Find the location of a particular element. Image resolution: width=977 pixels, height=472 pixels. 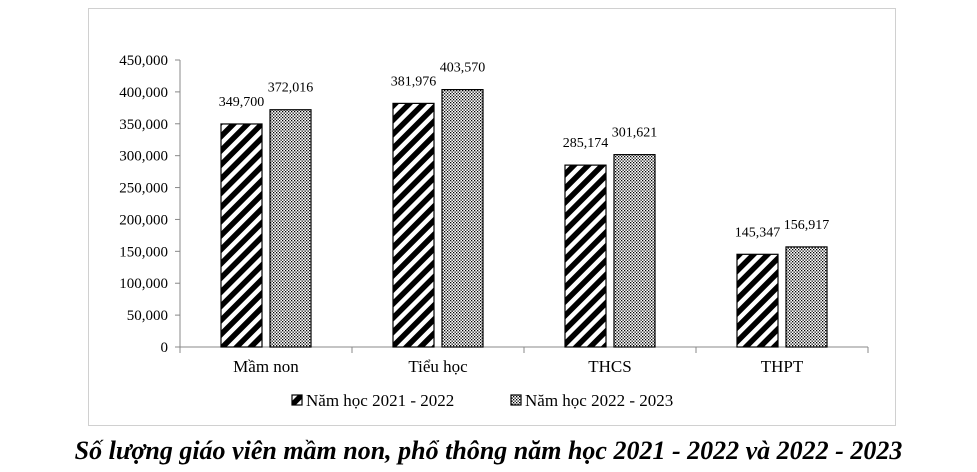

data-label: 156,917 is located at coordinates (807, 225).